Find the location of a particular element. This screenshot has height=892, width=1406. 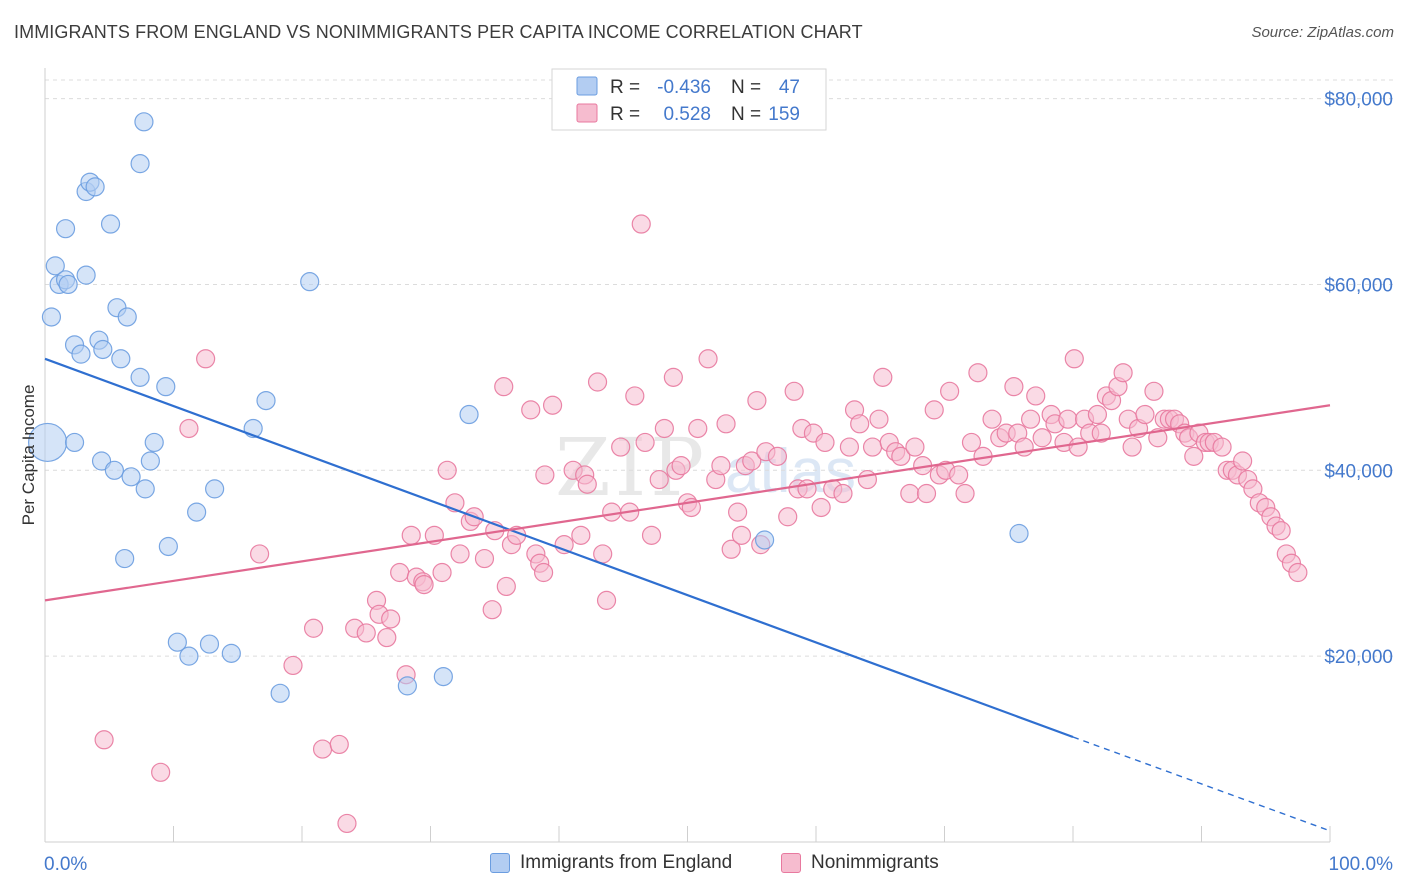

bottom-legend-nonimmigrants: Nonimmigrants is located at coordinates (860, 863).